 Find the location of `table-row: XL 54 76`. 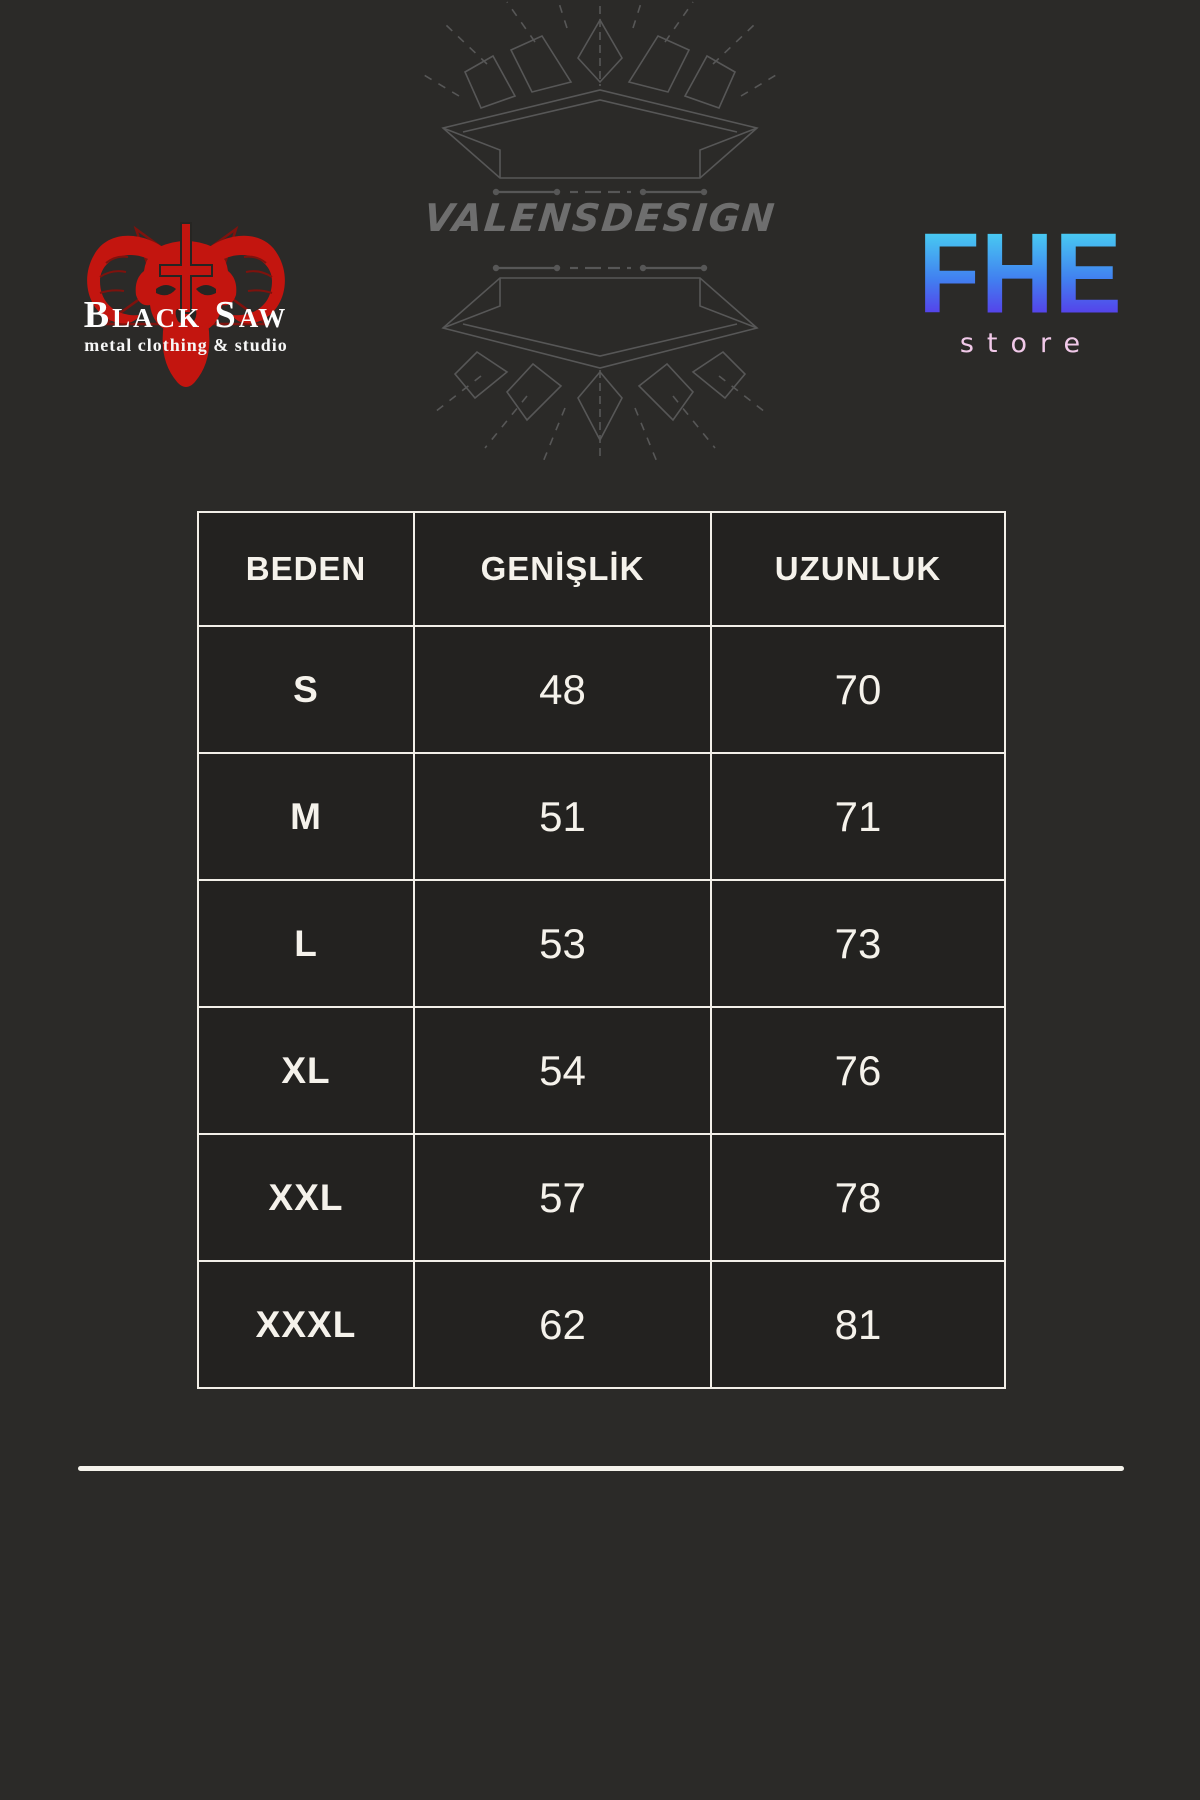

table-row: XL 54 76 is located at coordinates (601, 1070).